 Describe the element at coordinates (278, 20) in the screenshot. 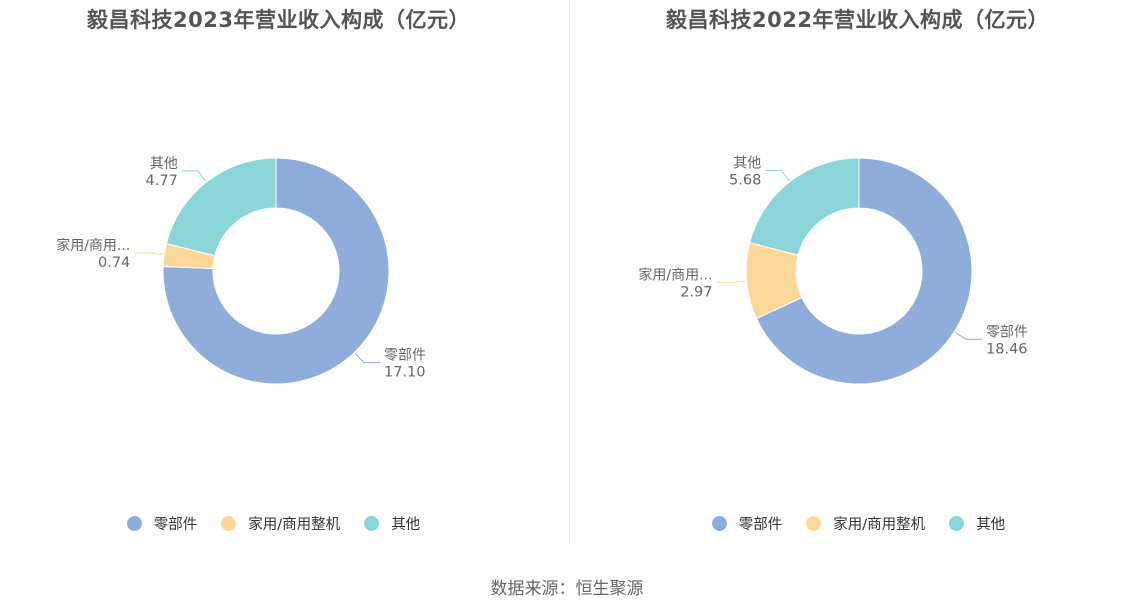

I see `chart-title: 毅昌科技2023年营业收入构成（亿元）` at that location.